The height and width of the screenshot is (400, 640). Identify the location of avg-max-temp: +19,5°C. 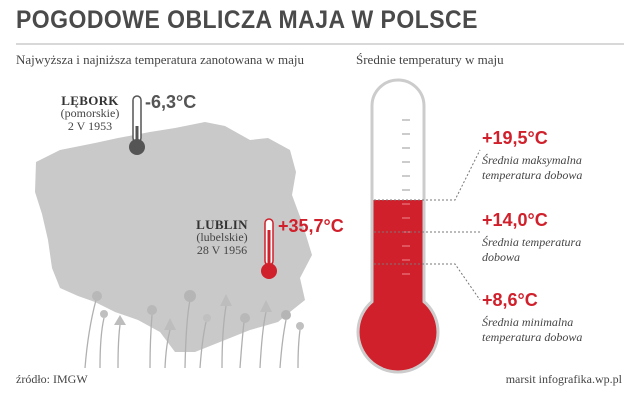
(515, 138).